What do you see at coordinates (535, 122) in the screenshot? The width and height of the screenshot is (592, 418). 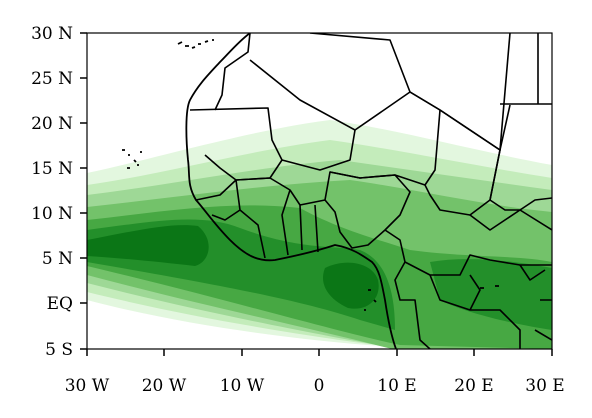 I see `border-far-east` at bounding box center [535, 122].